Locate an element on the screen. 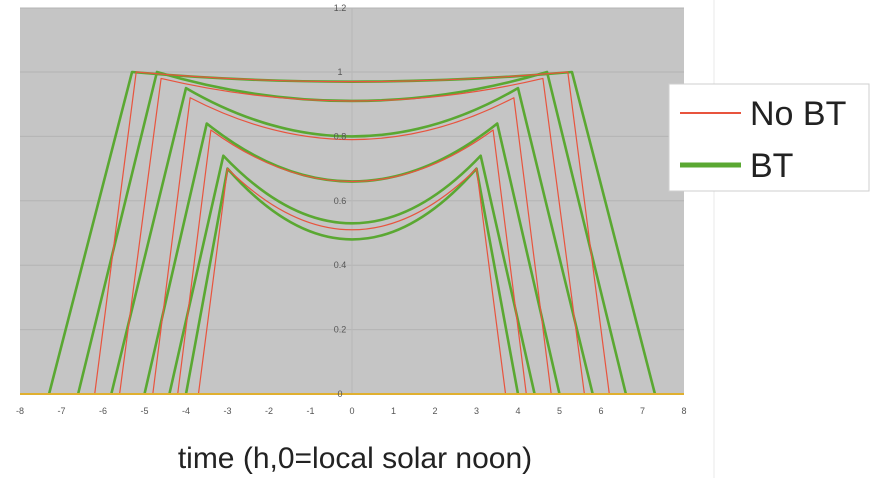 This screenshot has height=478, width=871. x-tick-label: 8 is located at coordinates (683, 411).